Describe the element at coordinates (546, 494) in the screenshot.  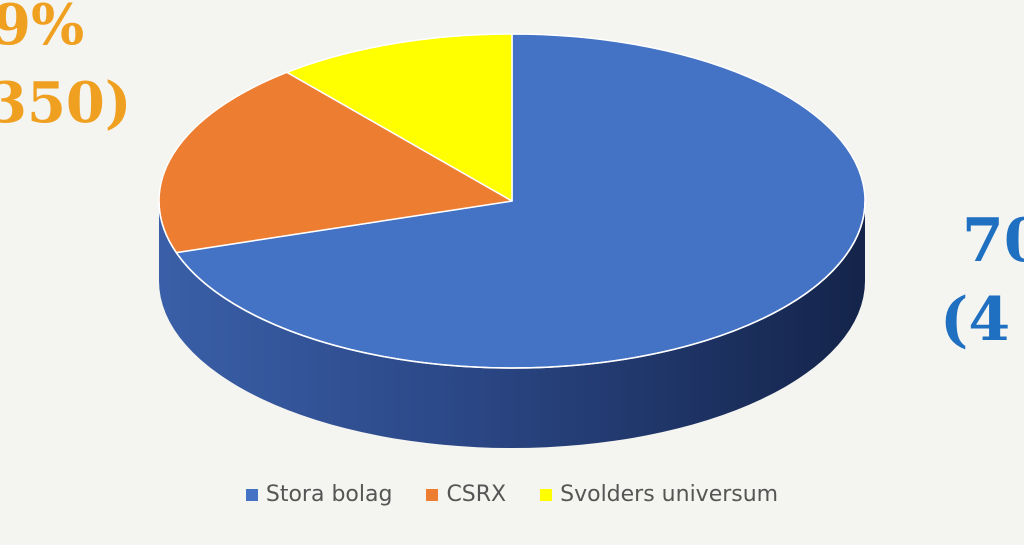
I see `legend-swatch-svolders-universum` at that location.